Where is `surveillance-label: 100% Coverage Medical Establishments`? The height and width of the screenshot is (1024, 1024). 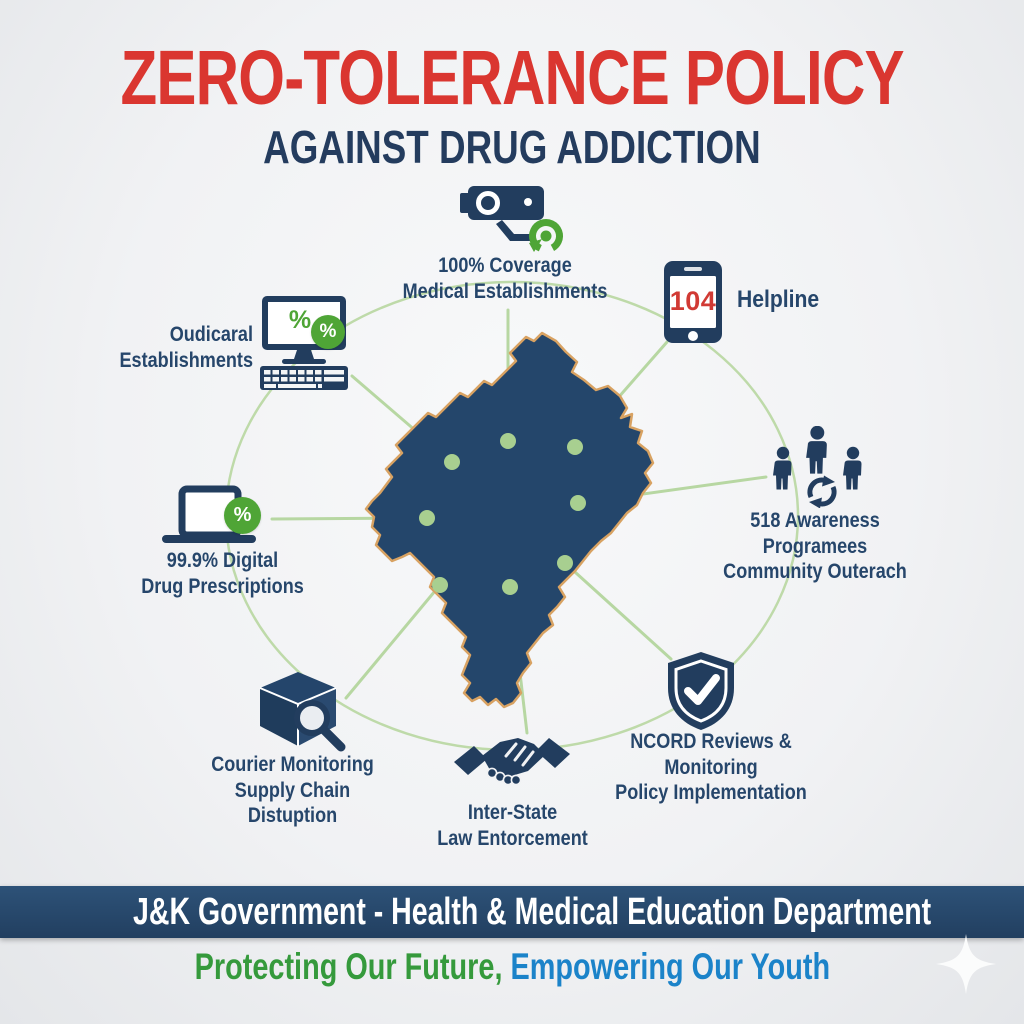
surveillance-label: 100% Coverage Medical Establishments is located at coordinates (505, 278).